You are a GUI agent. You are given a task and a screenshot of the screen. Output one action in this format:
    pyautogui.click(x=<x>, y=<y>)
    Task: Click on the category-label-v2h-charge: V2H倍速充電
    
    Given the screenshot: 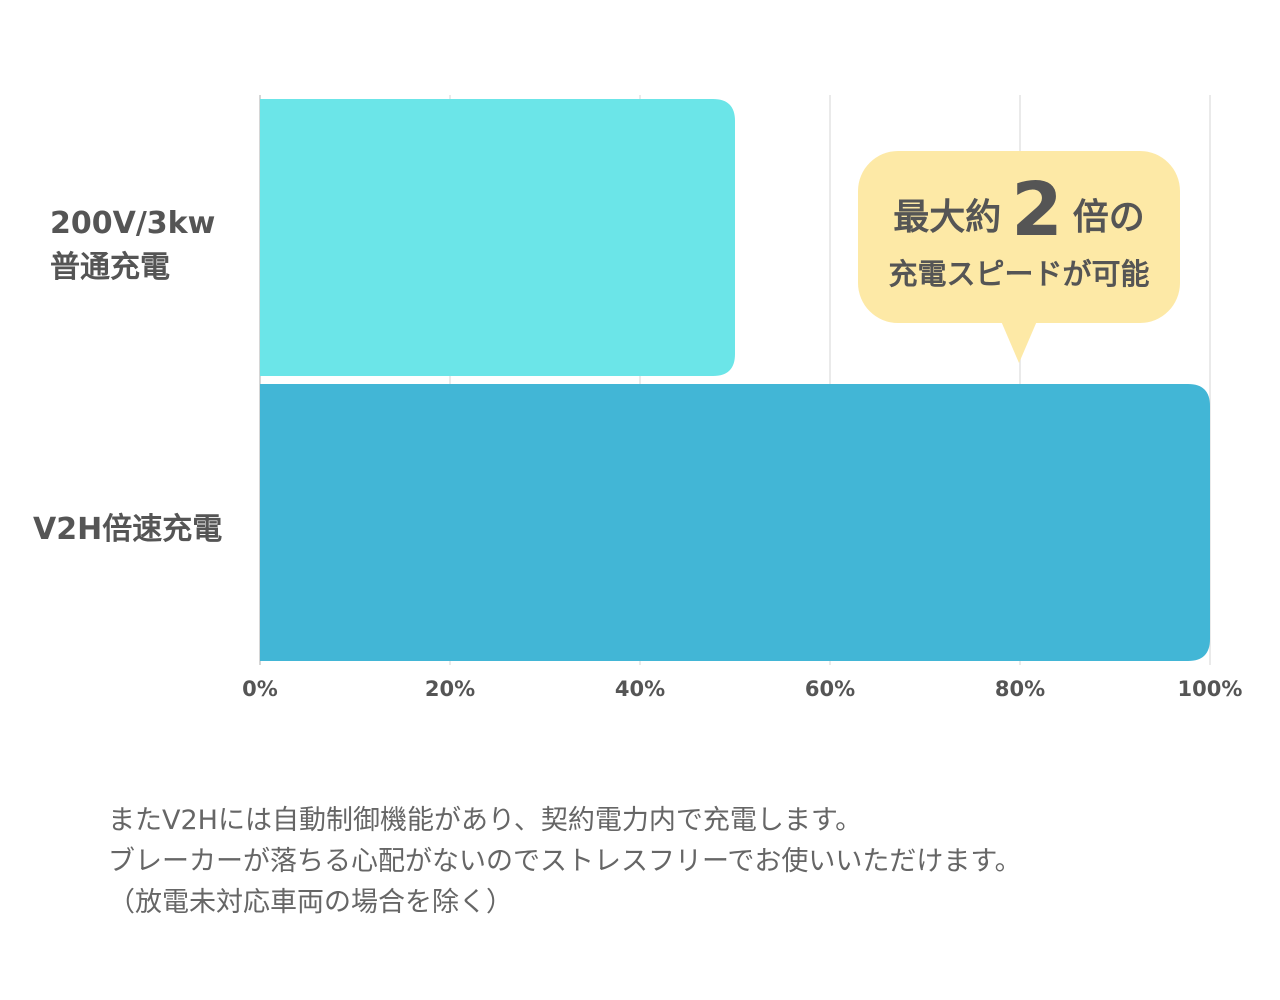 What is the action you would take?
    pyautogui.click(x=128, y=529)
    